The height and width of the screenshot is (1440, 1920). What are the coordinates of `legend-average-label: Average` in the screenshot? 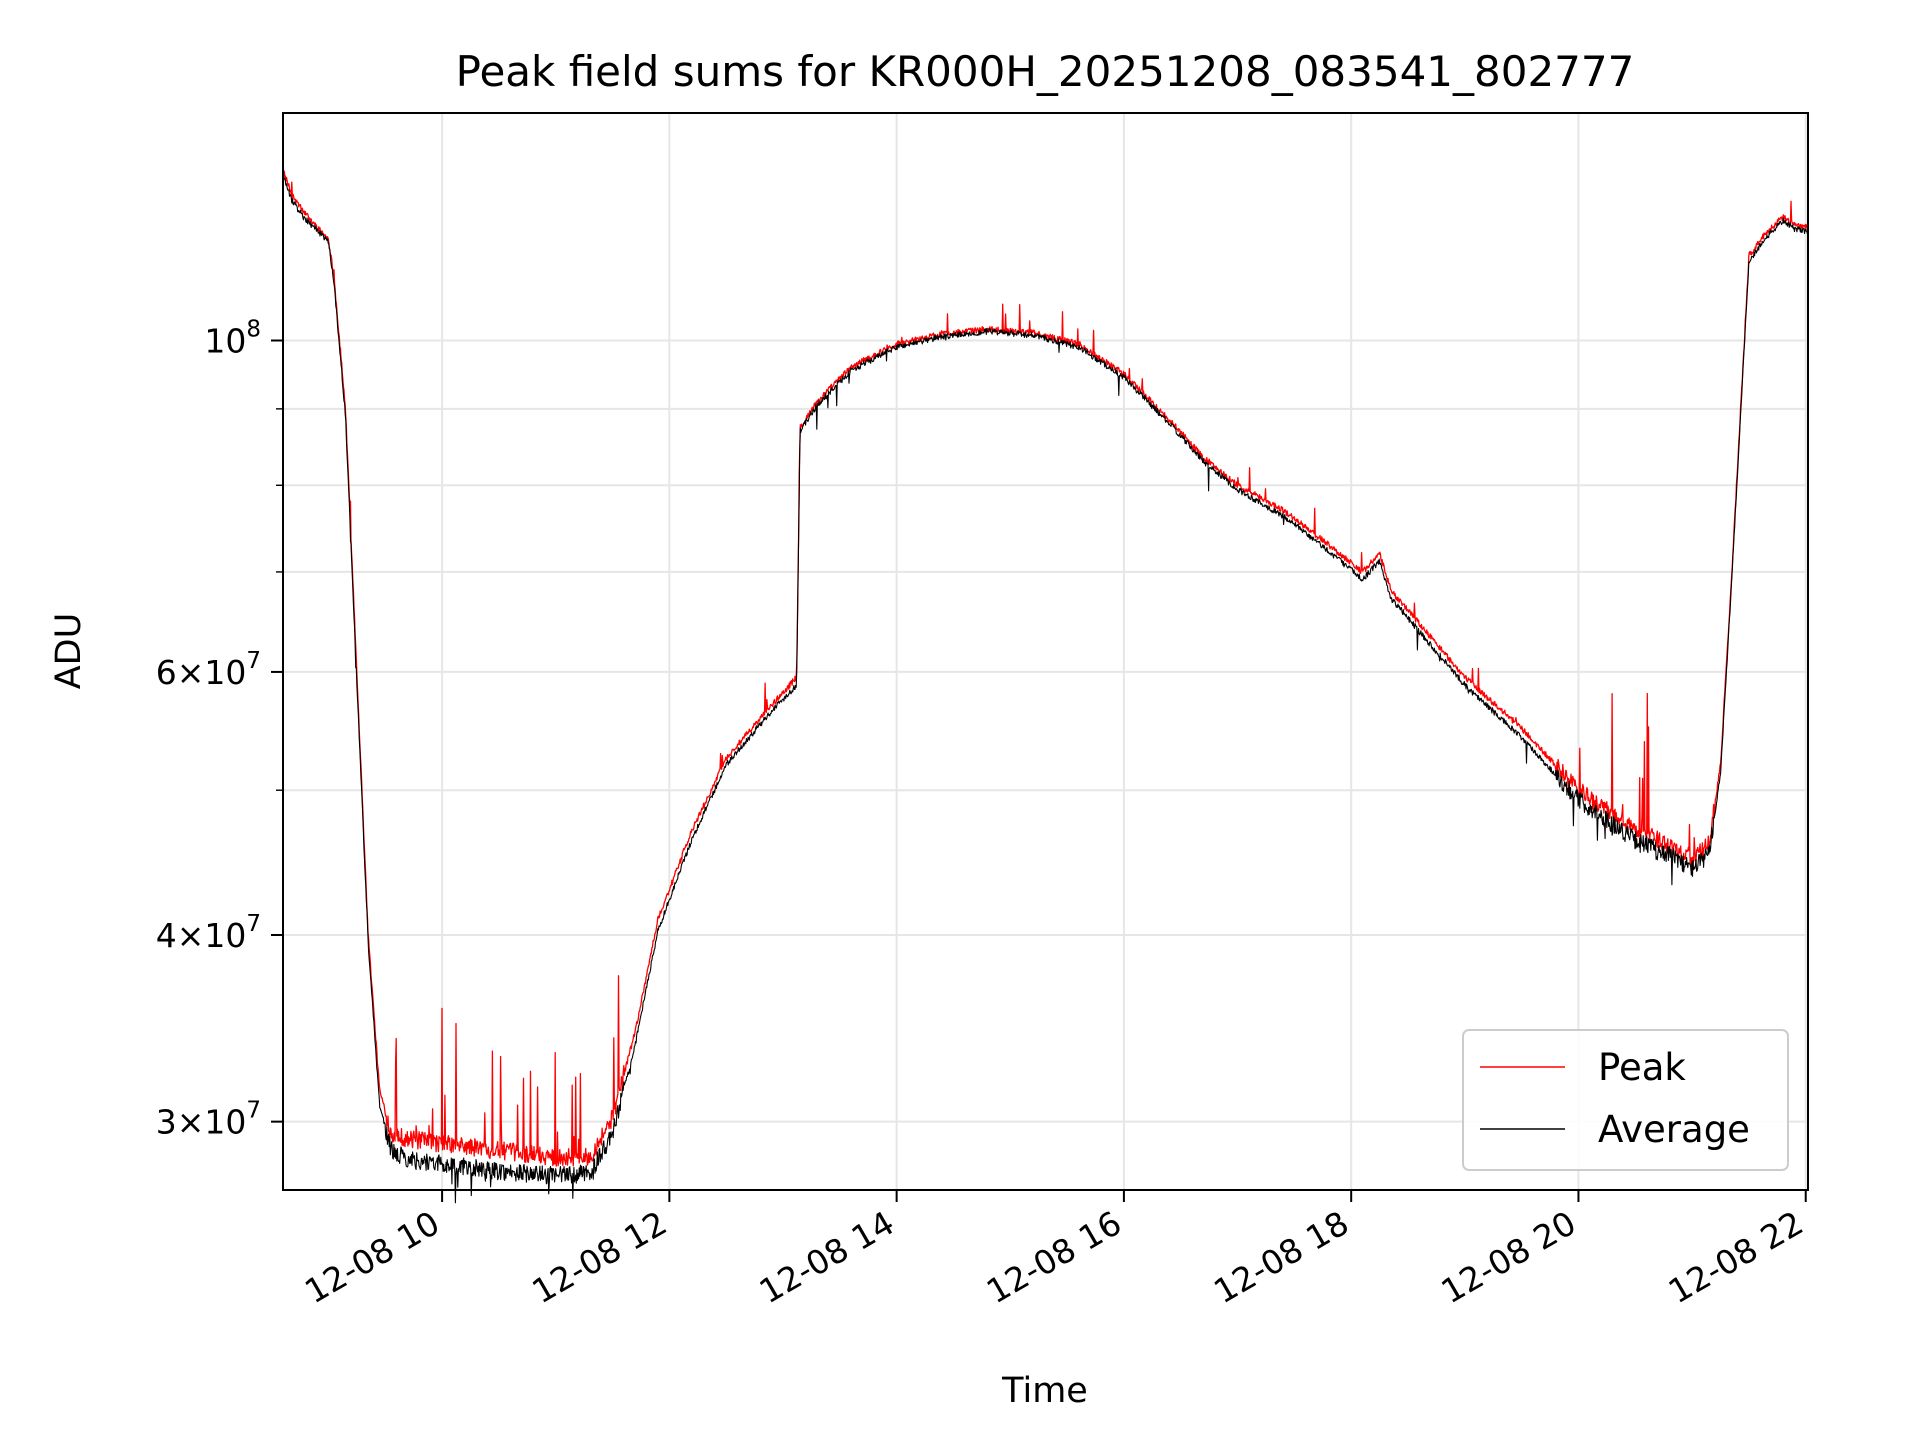 It's located at (1674, 1129).